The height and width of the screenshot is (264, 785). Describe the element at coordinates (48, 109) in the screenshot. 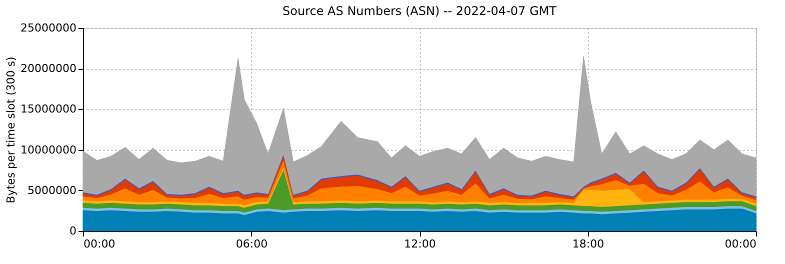

I see `y-tick-label: 15000000` at that location.